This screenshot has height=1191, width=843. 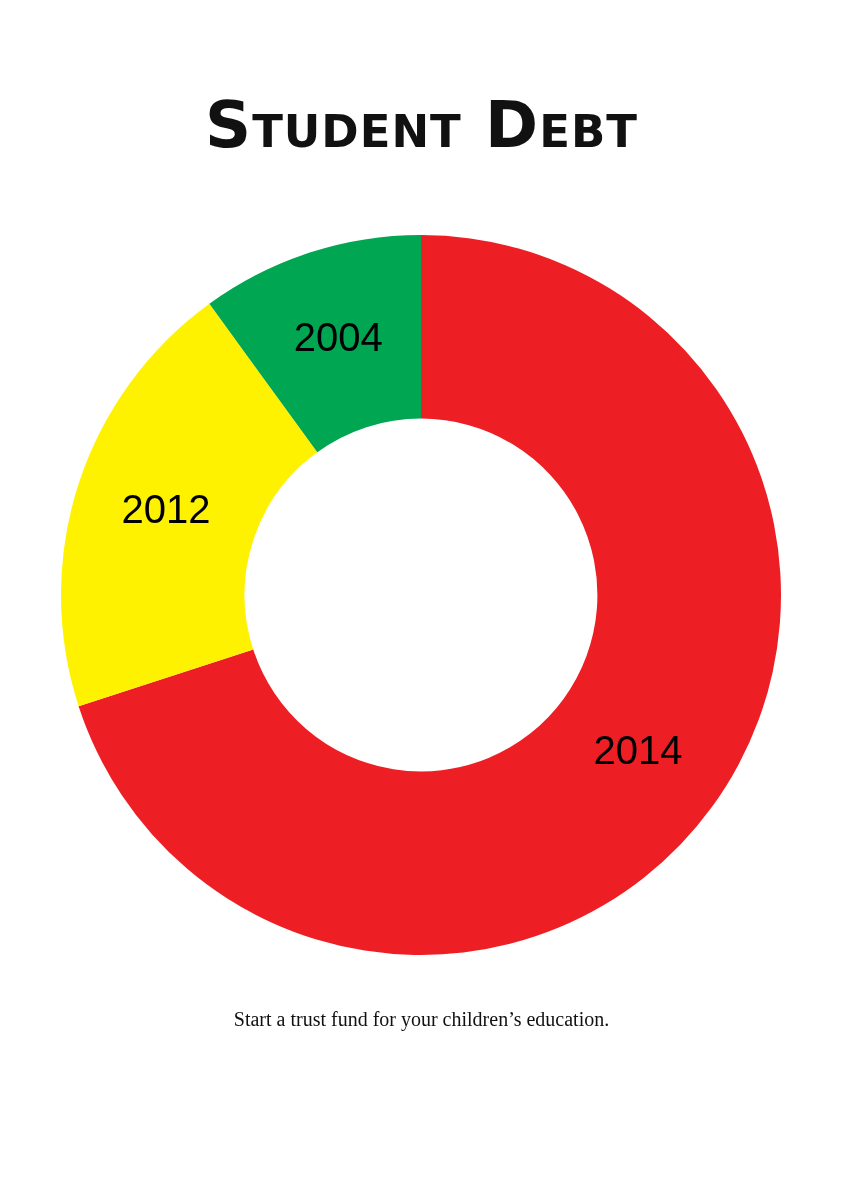 I want to click on text: Start a trust fund for your children’s education., so click(x=421, y=1019).